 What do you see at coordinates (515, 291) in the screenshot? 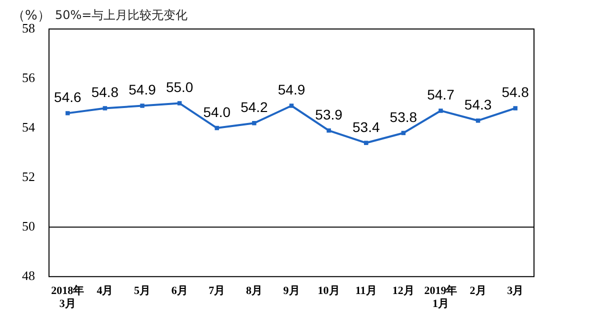
I see `x-tick-label: 3月` at bounding box center [515, 291].